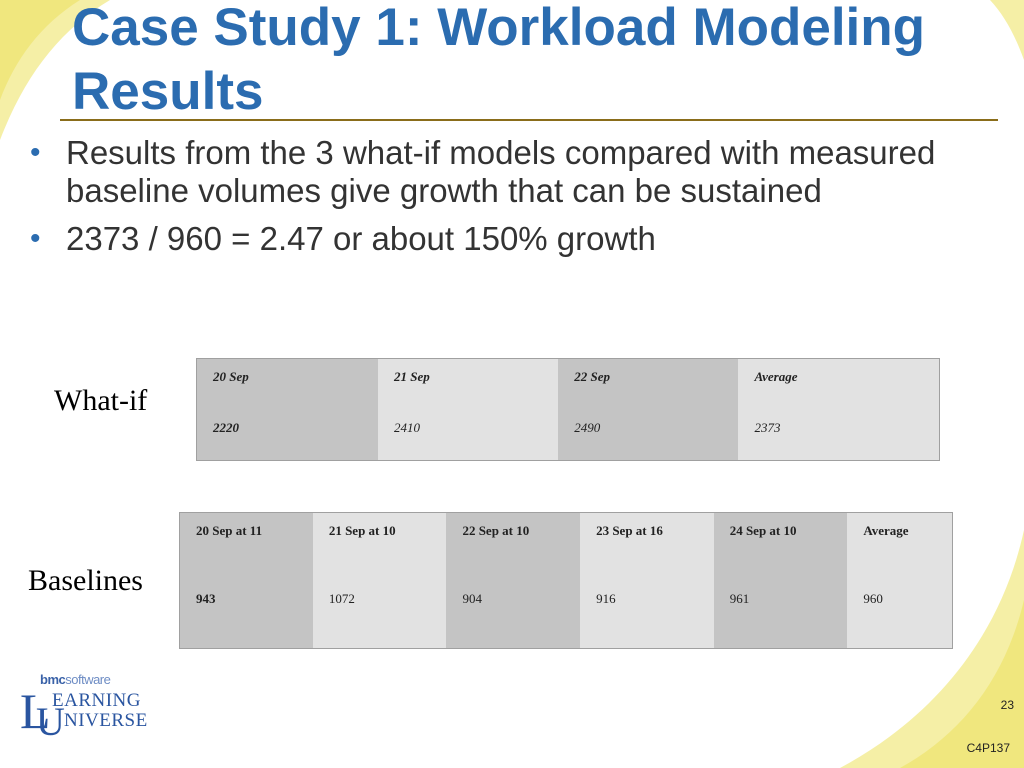  I want to click on table-header-cell: 20 Sep at 11, so click(246, 546).